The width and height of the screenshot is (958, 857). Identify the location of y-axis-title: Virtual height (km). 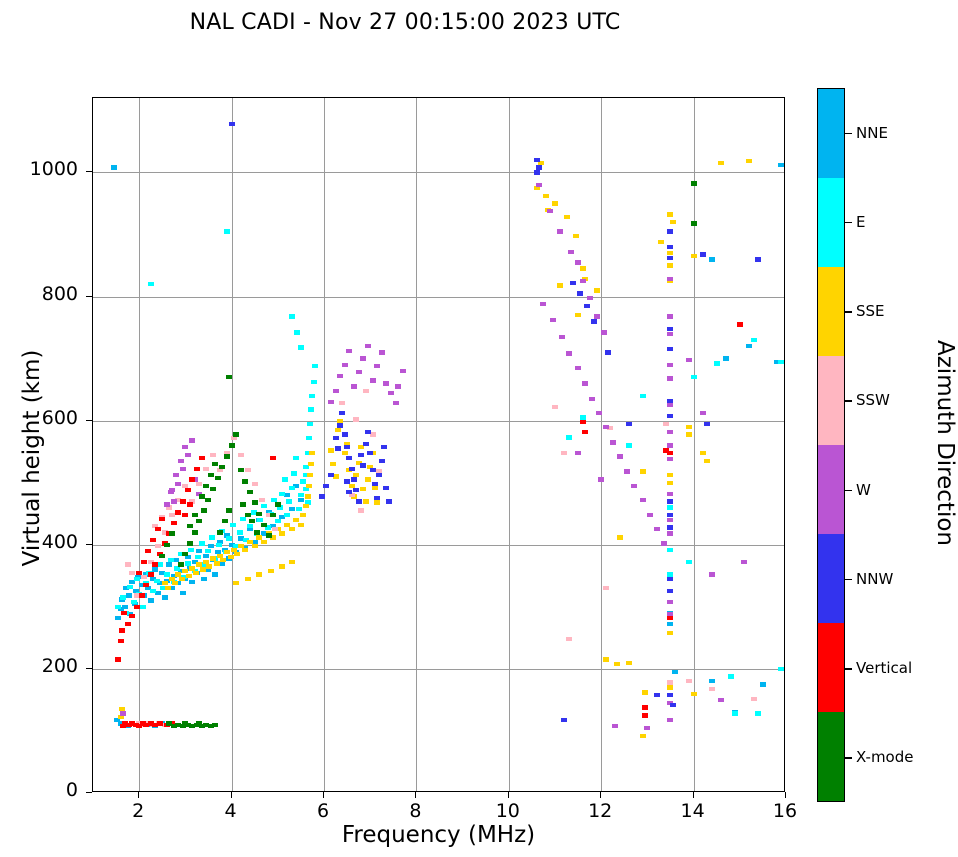
(32, 458).